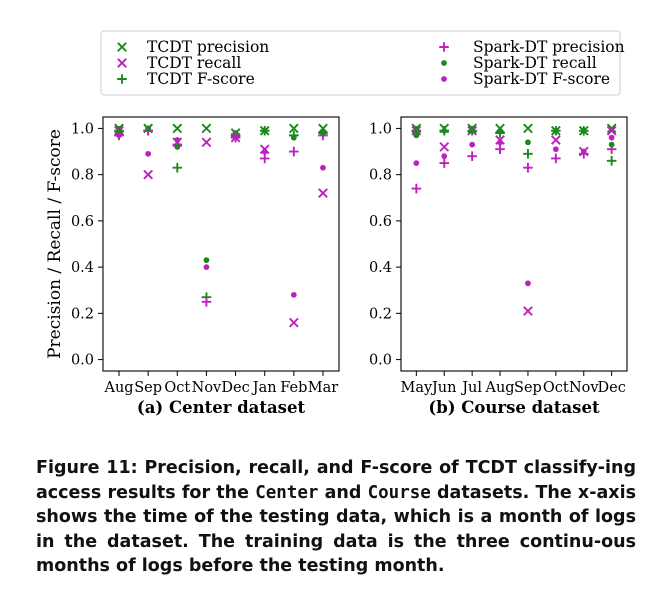 Image resolution: width=661 pixels, height=612 pixels. What do you see at coordinates (444, 147) in the screenshot?
I see `point-tcdt-recall-jun` at bounding box center [444, 147].